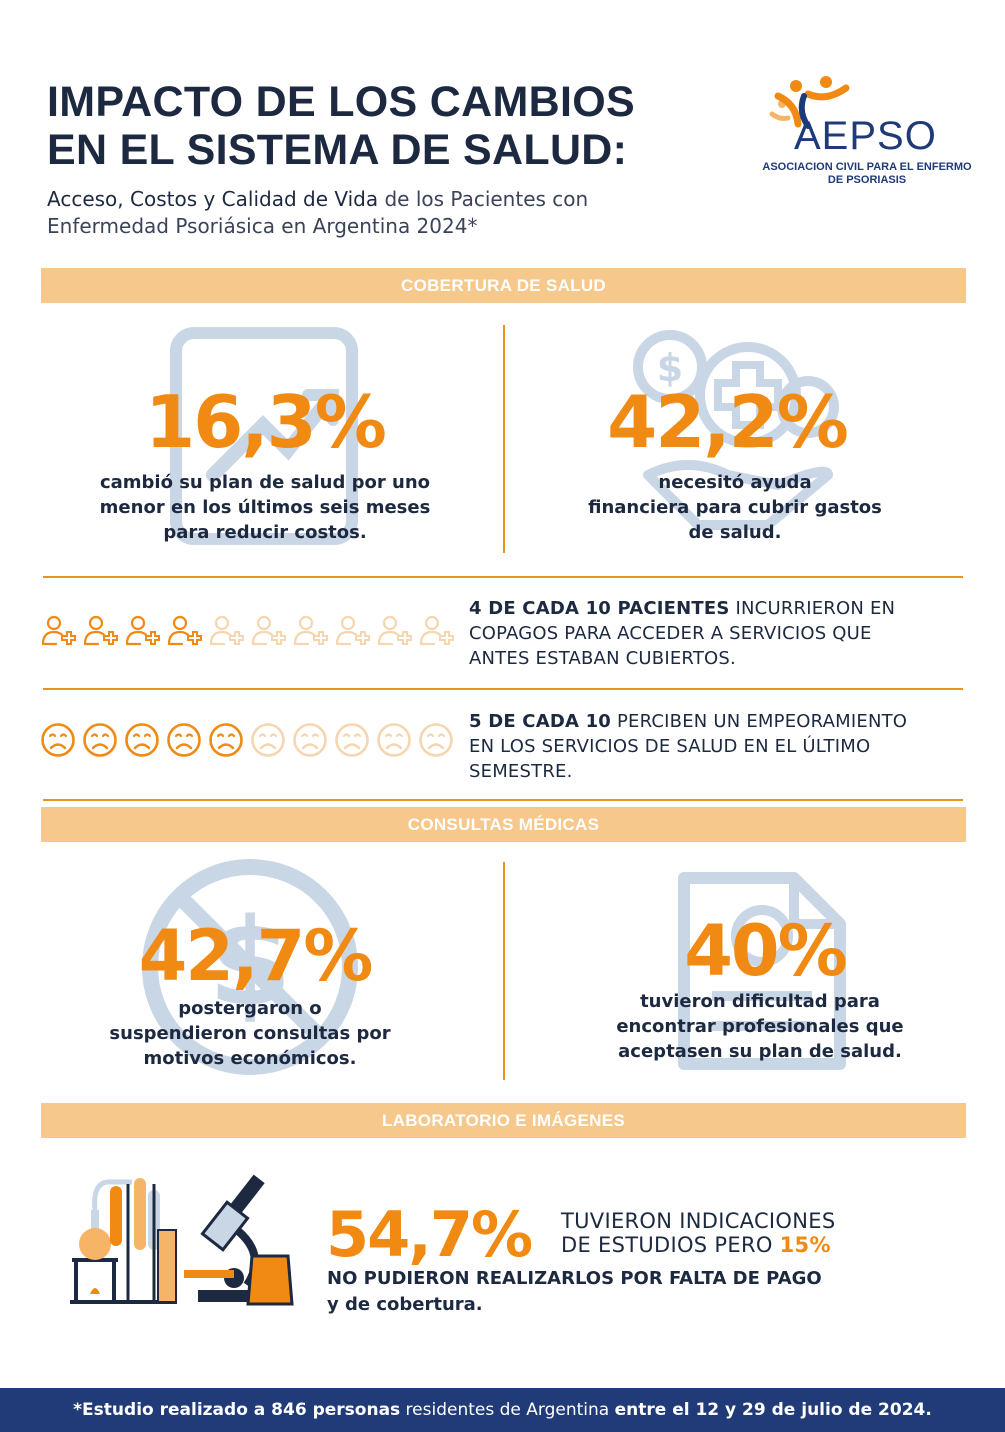  I want to click on copagos-line-2: COPAGOS PARA ACCEDER A SERVICIOS QUE, so click(670, 633).